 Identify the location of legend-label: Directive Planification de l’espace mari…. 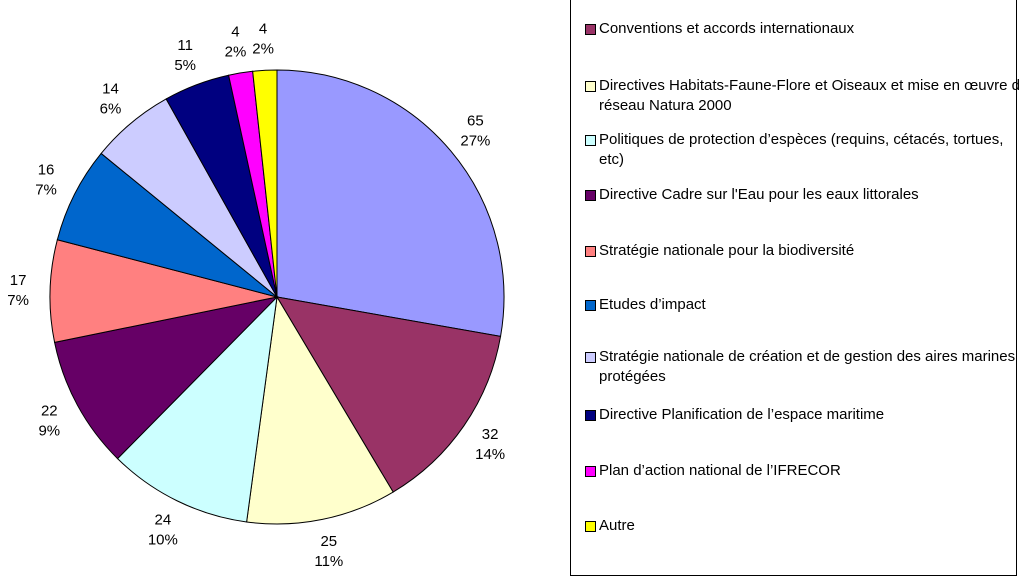
(742, 414).